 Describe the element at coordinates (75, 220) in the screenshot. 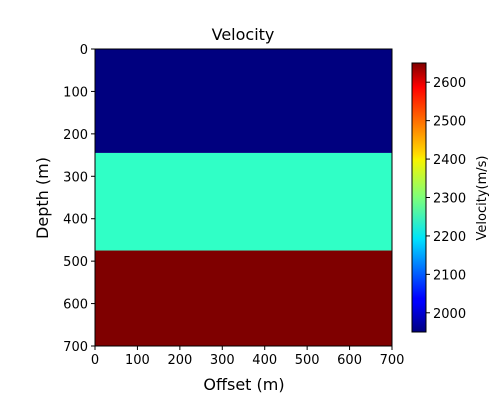

I see `y-tick-label: 400` at that location.